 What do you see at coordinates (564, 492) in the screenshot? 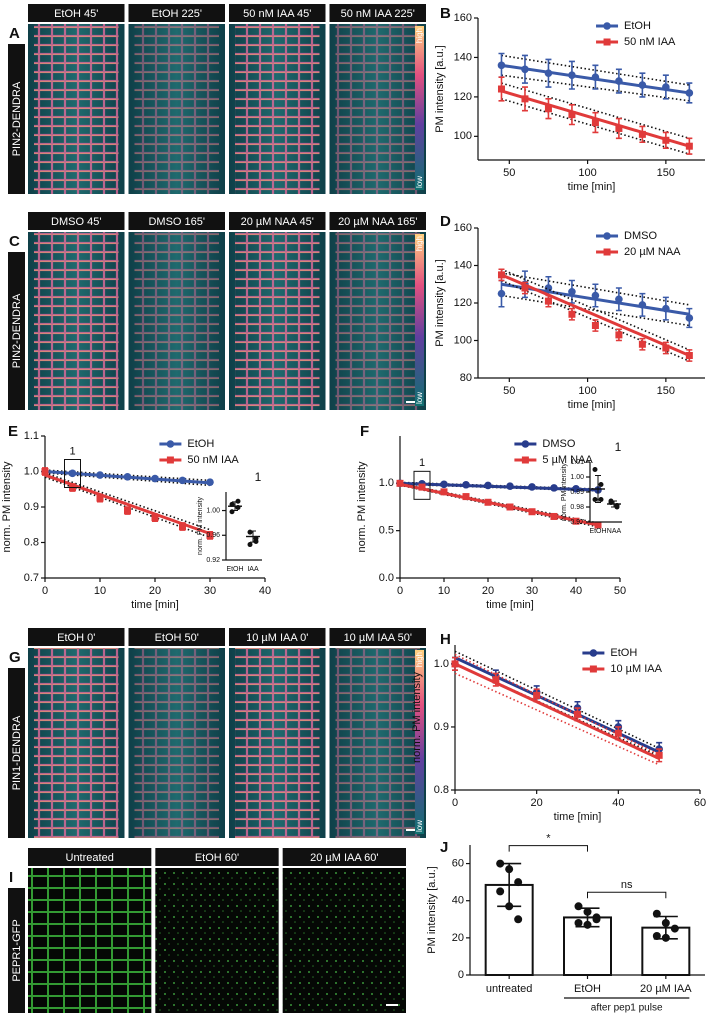
I see `y-axis-label: norm. PM intensity` at bounding box center [564, 492].